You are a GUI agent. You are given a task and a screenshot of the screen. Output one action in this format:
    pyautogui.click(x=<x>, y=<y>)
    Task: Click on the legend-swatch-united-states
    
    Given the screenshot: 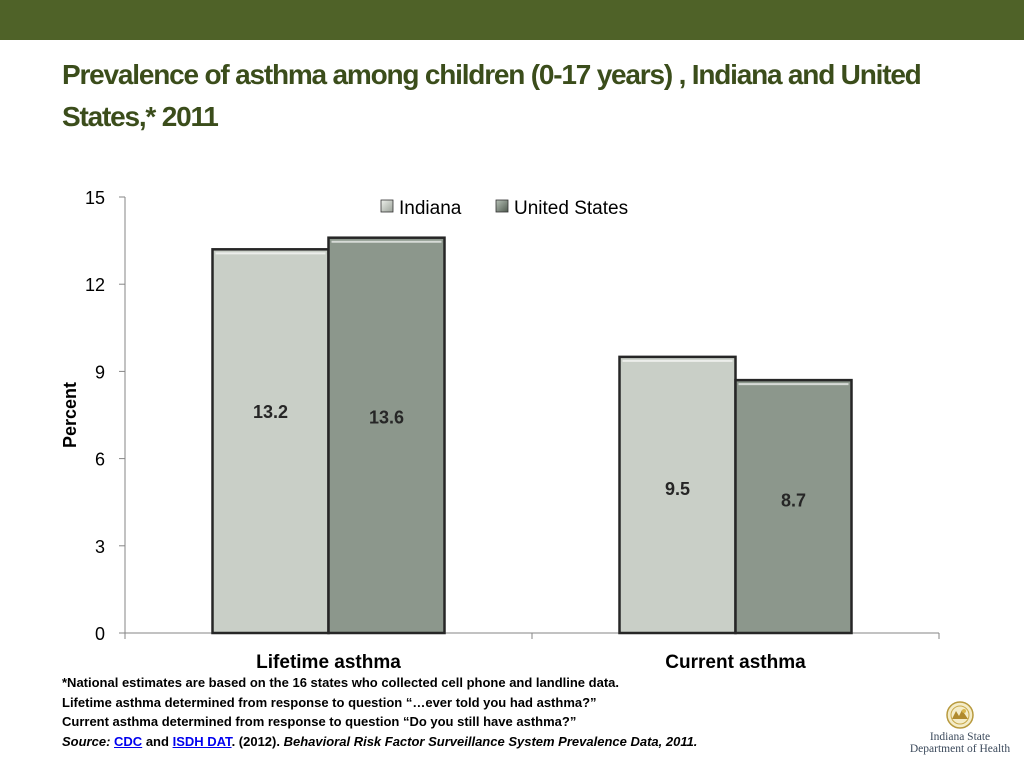 What is the action you would take?
    pyautogui.click(x=502, y=206)
    